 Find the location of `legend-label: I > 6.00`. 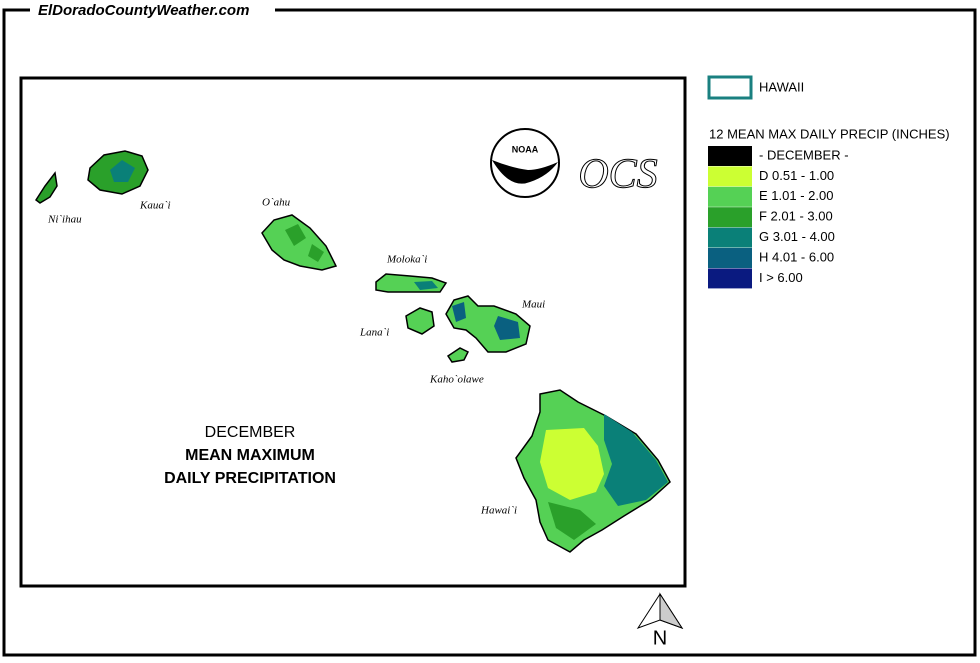

legend-label: I > 6.00 is located at coordinates (781, 277).